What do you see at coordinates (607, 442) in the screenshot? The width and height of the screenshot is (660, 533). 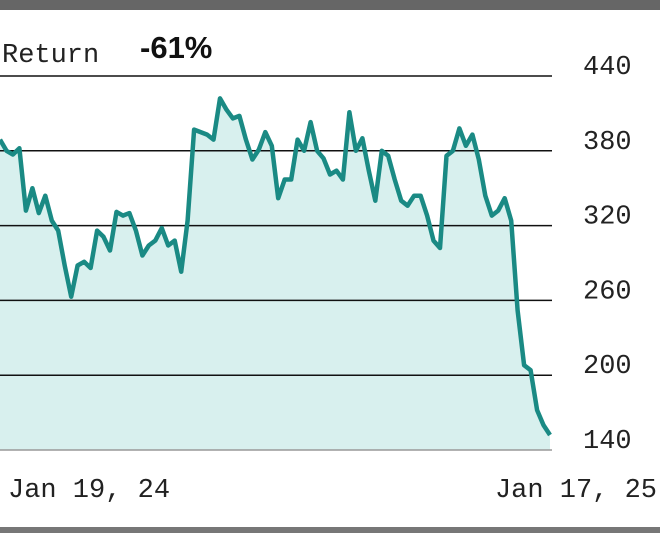 I see `y-tick-label: 140` at bounding box center [607, 442].